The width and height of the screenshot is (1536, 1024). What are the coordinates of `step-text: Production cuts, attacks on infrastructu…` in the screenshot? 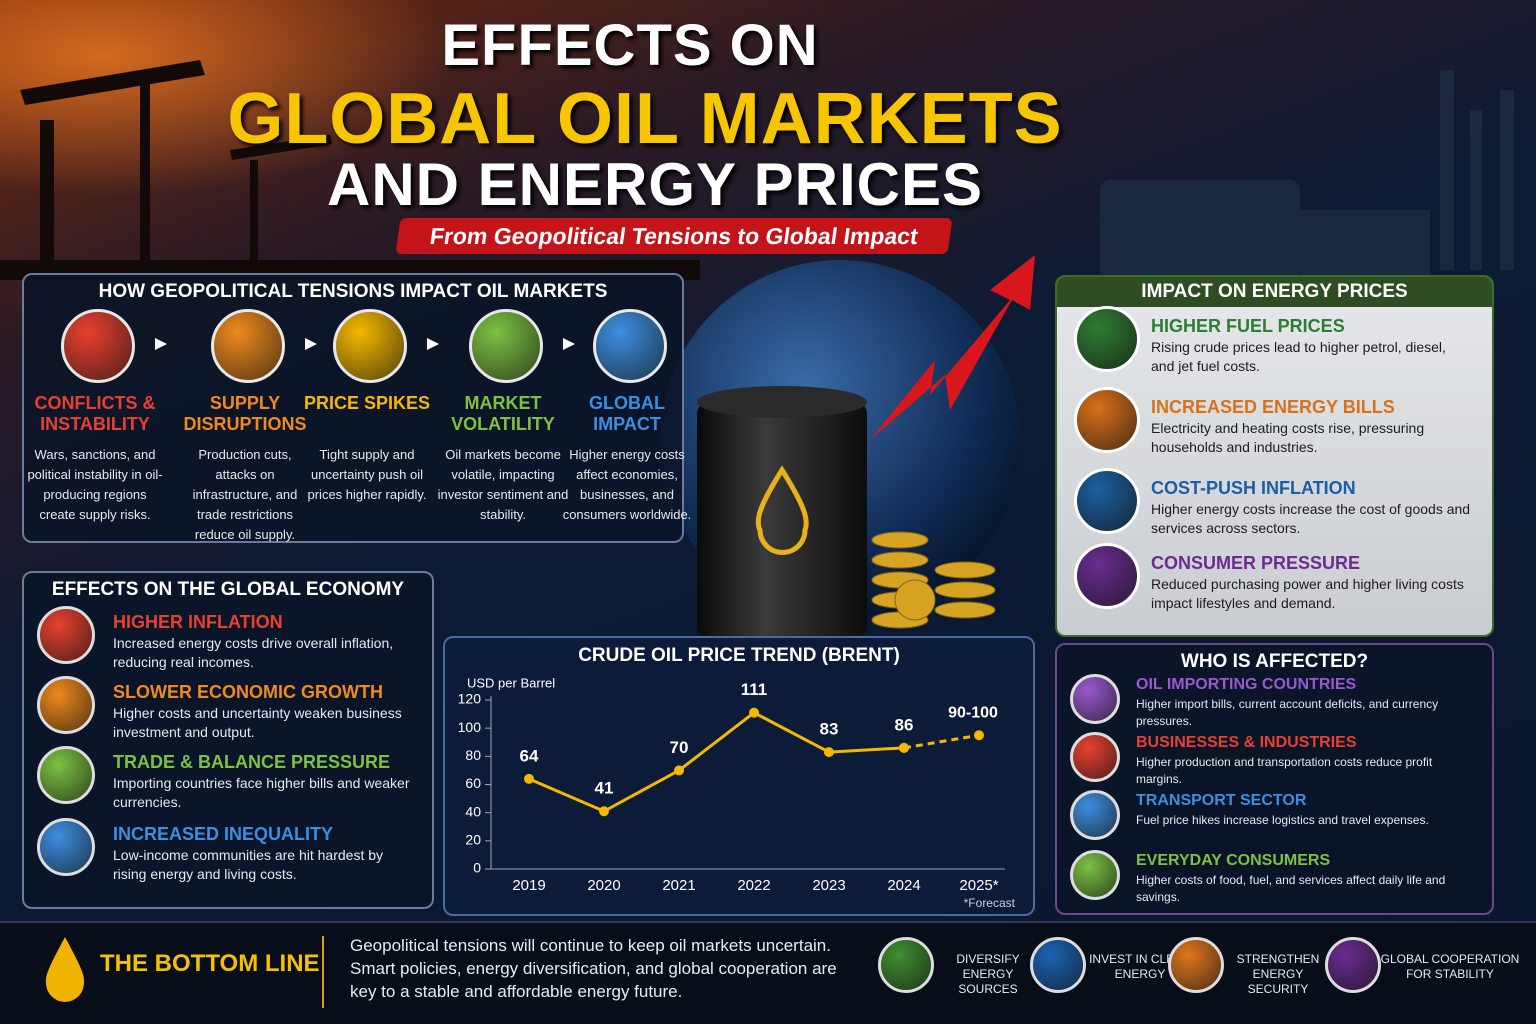 It's located at (245, 494).